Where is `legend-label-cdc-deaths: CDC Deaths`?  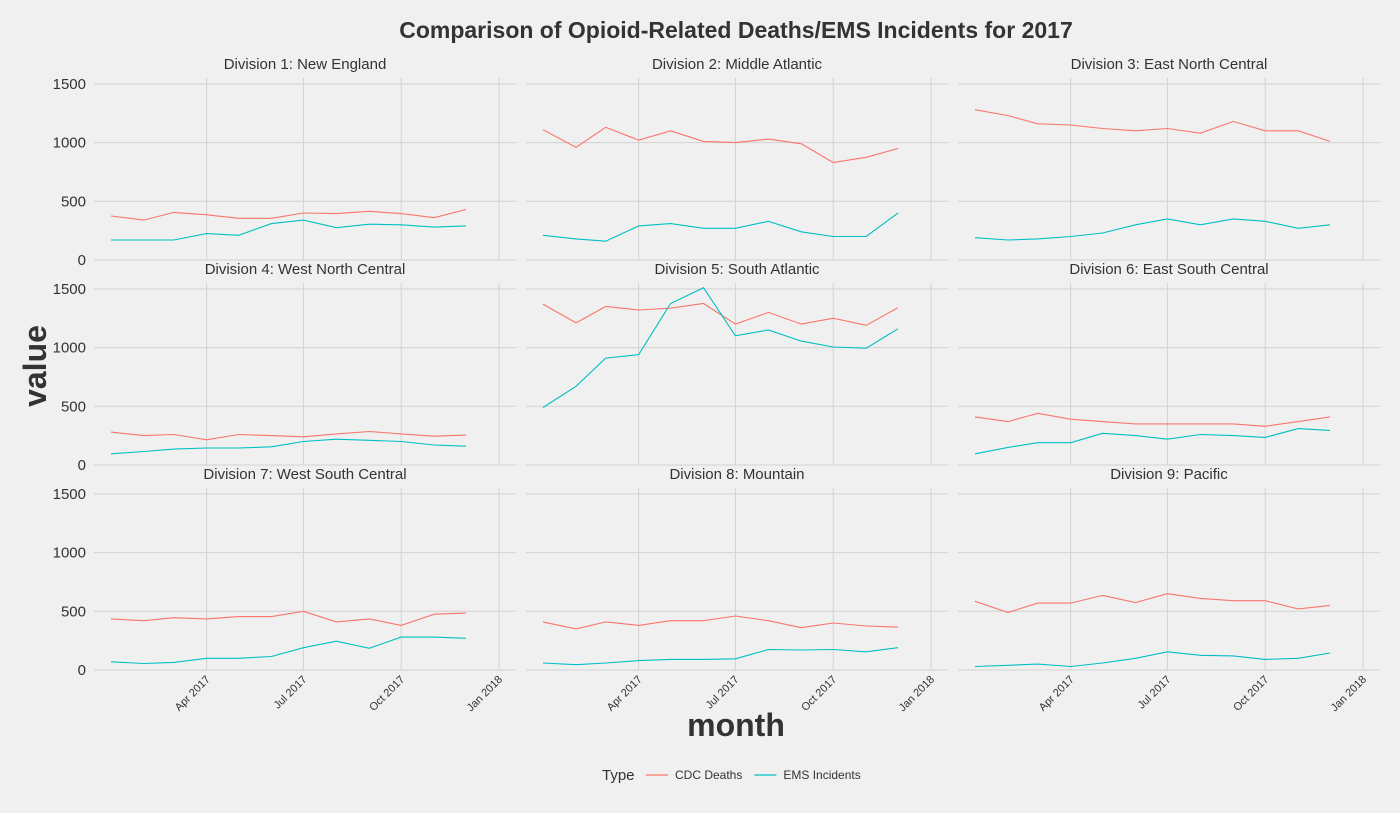 legend-label-cdc-deaths: CDC Deaths is located at coordinates (708, 775).